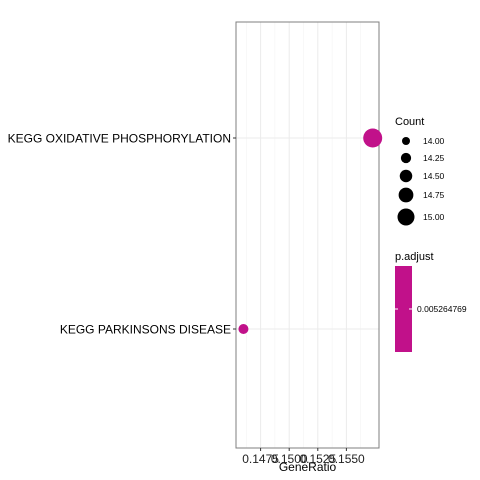 This screenshot has height=480, width=480. What do you see at coordinates (431, 301) in the screenshot?
I see `p-adjust-legend: p.adjust 0.005264769` at bounding box center [431, 301].